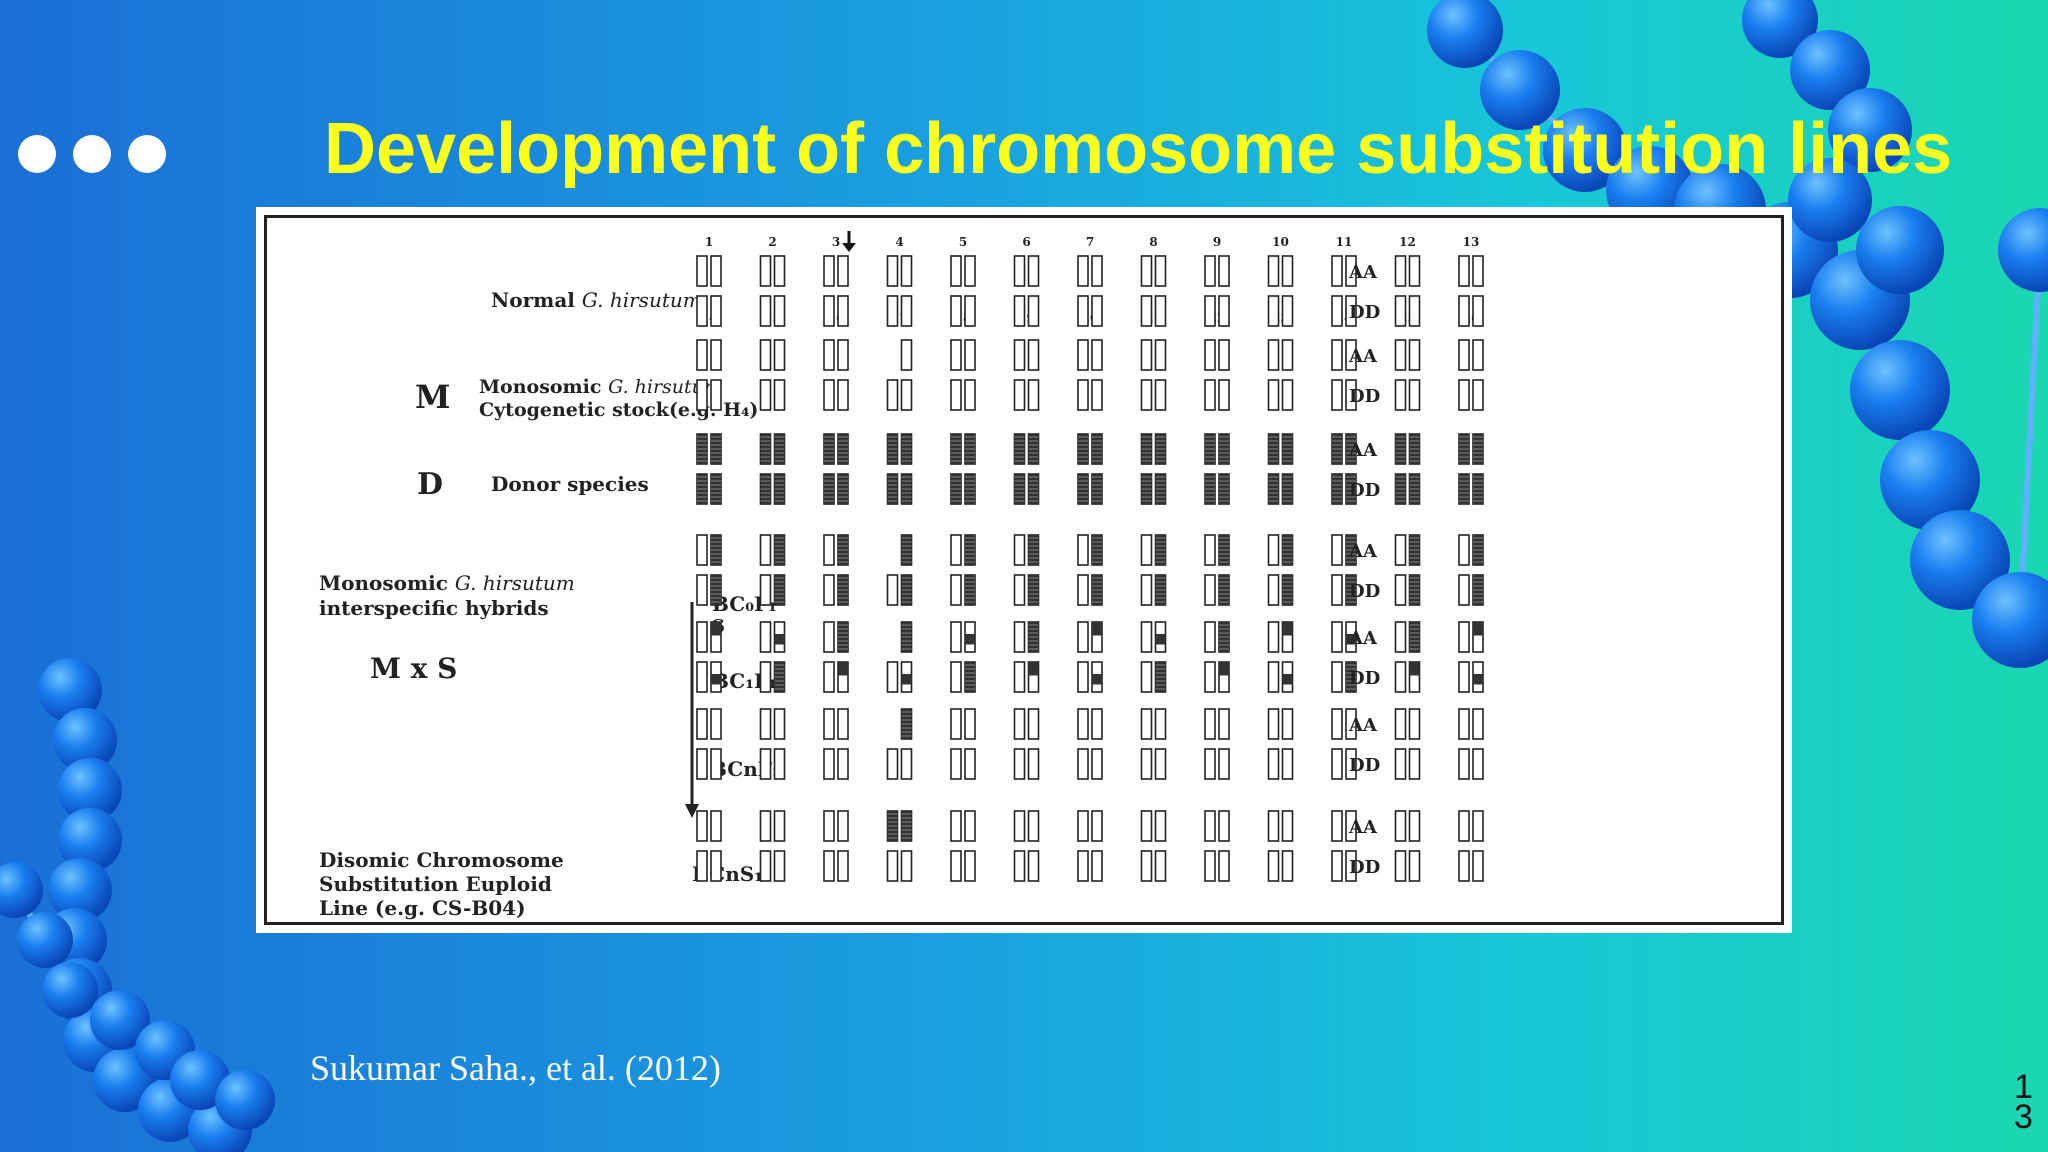 This screenshot has height=1152, width=2048. Describe the element at coordinates (2023, 1102) in the screenshot. I see `page-number: 13` at that location.